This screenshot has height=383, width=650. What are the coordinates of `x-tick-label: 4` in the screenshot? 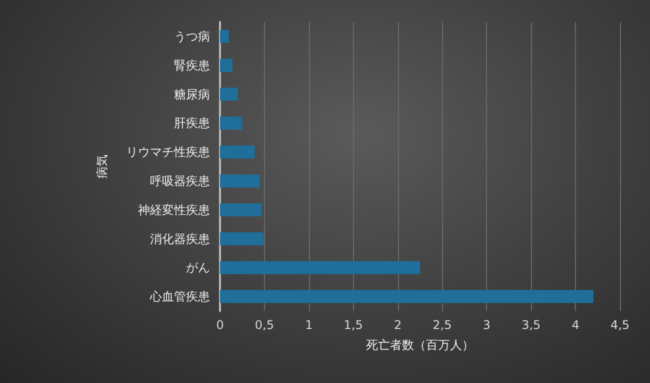 It's located at (576, 325).